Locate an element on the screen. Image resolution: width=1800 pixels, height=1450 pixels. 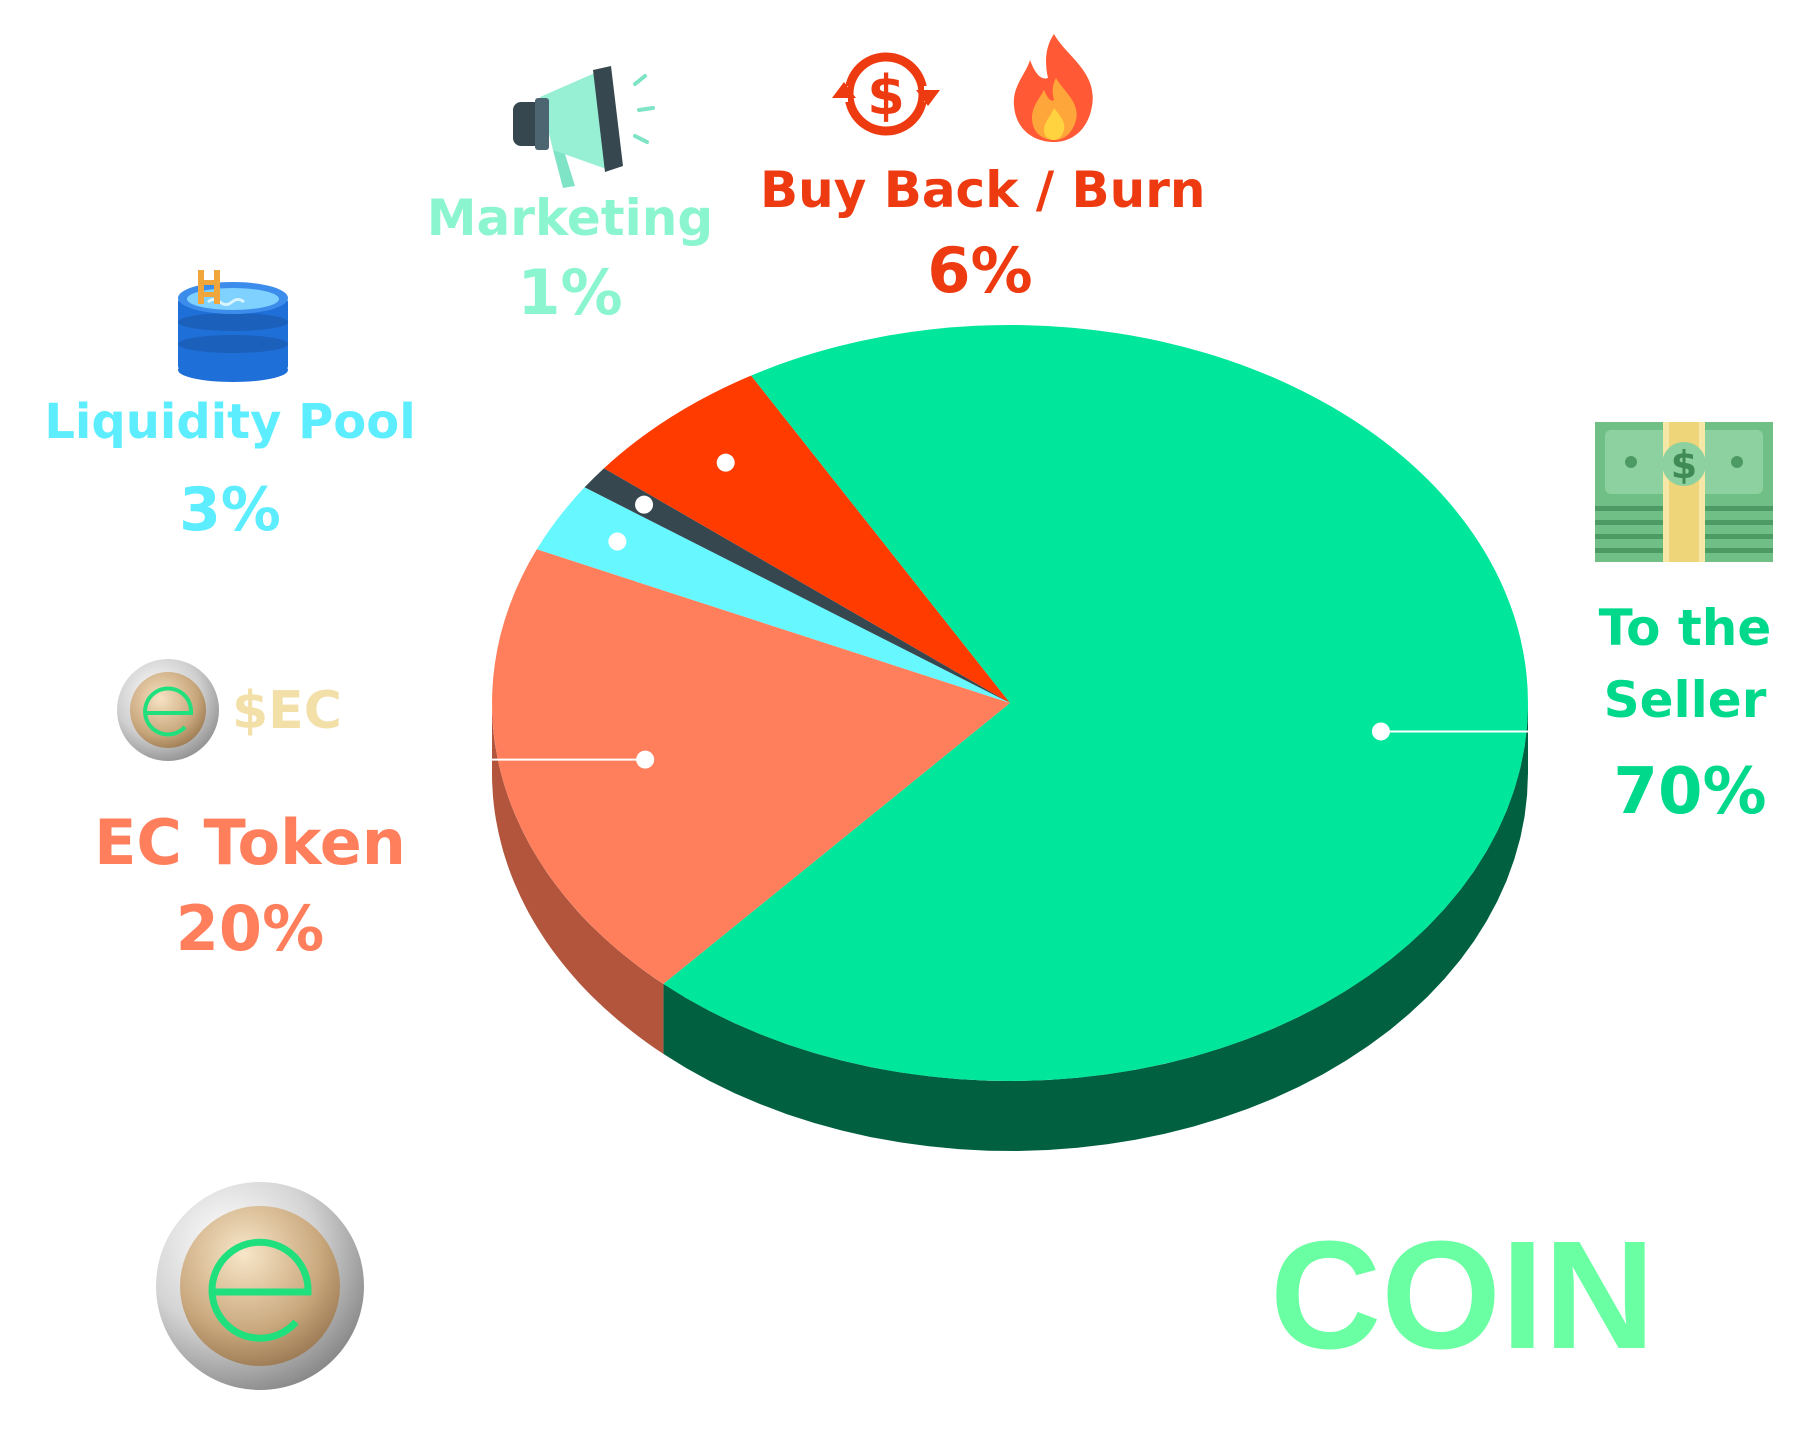
ec-token-percent: 20% is located at coordinates (250, 928).